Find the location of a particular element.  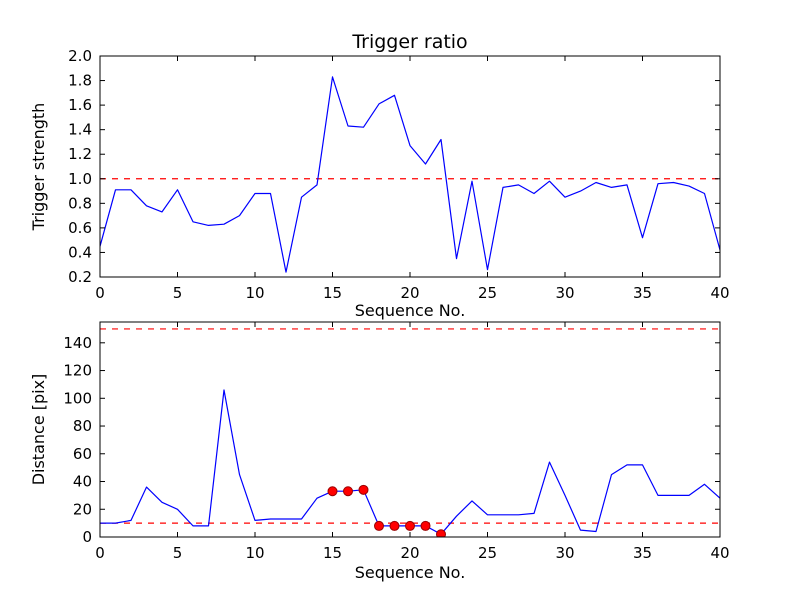

y-tick-label: 1.2 is located at coordinates (80, 154).